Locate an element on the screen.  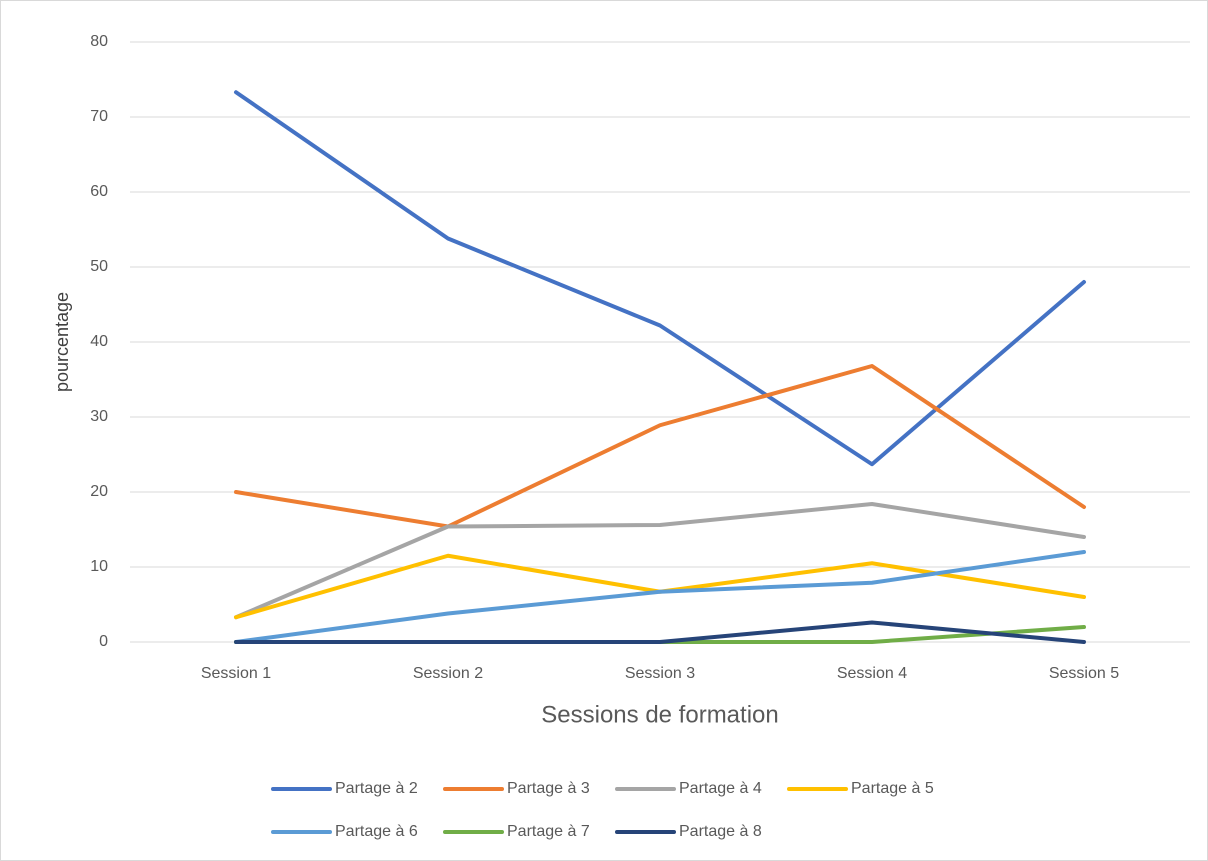
y-tick-label: 80 is located at coordinates (99, 41).